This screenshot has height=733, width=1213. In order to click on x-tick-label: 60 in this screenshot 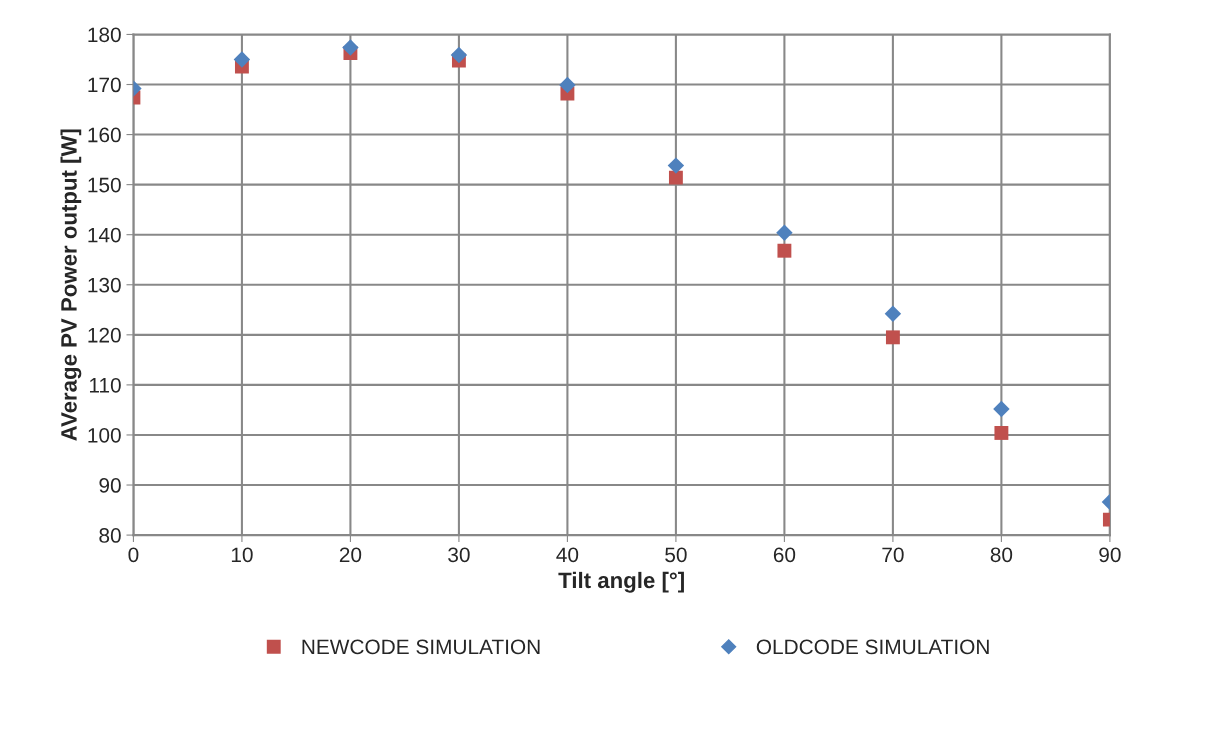, I will do `click(784, 555)`.